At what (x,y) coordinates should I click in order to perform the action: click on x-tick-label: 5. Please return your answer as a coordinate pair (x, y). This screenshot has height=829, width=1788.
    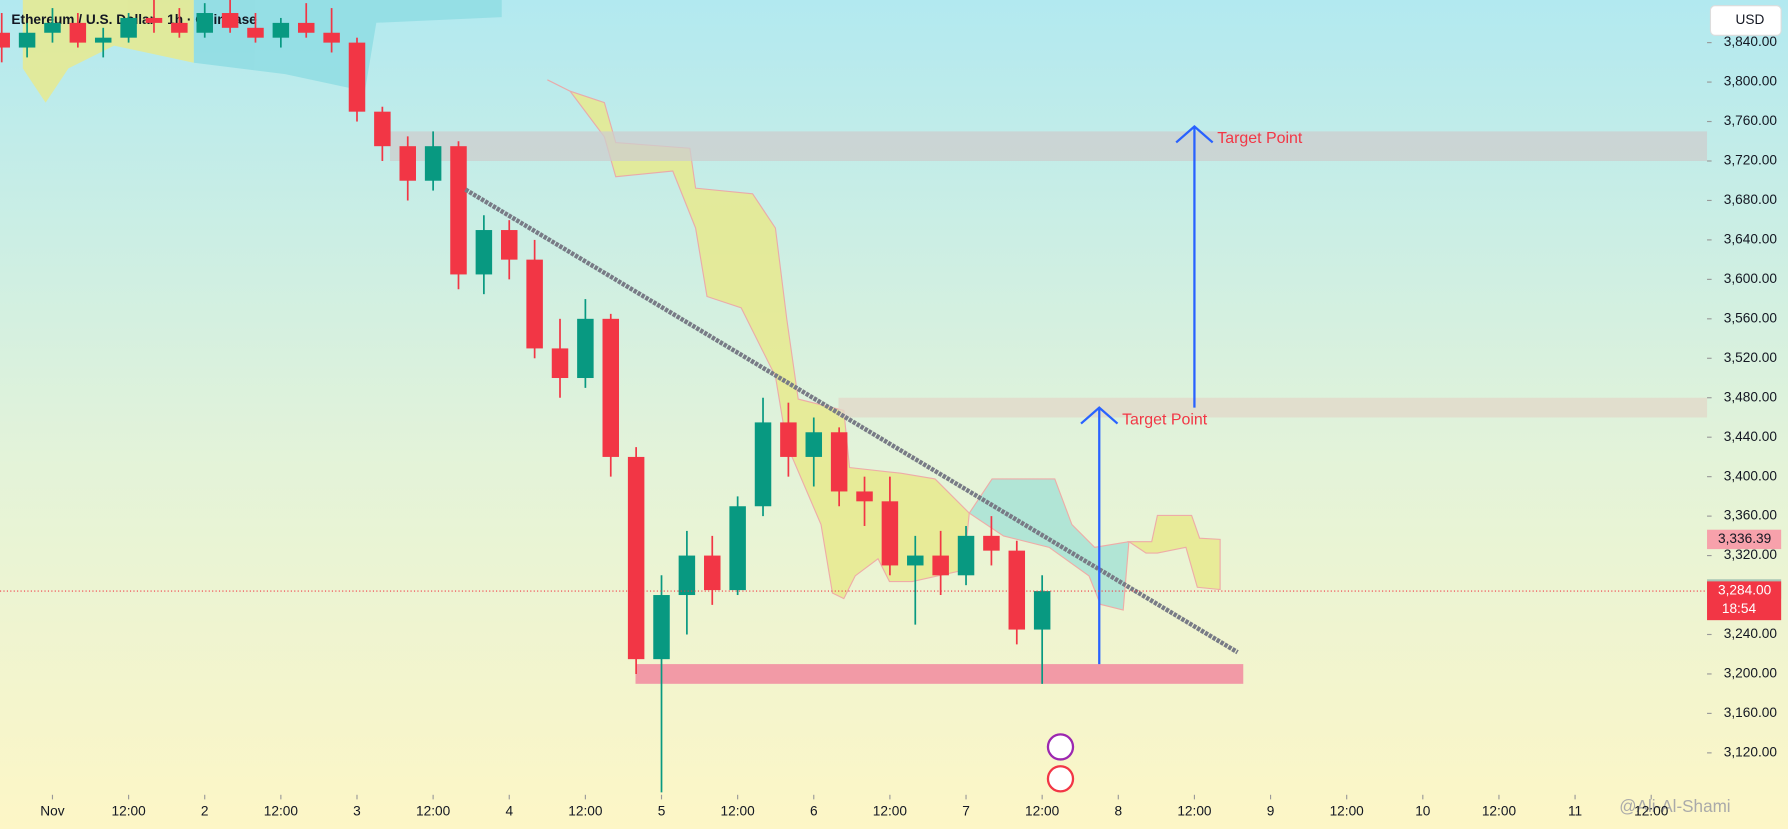
    Looking at the image, I should click on (662, 811).